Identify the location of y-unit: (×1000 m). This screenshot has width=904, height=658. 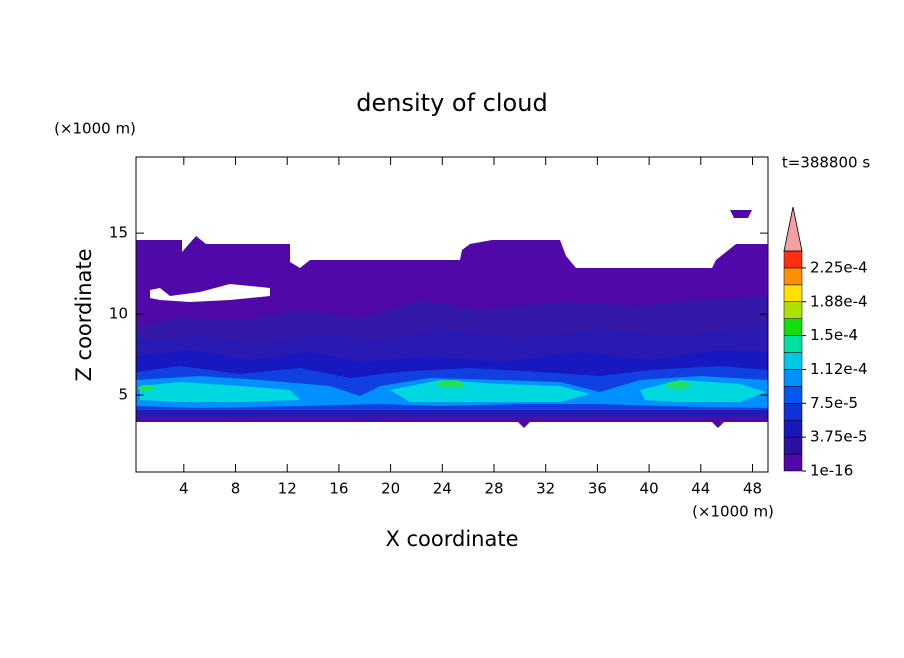
(95, 129).